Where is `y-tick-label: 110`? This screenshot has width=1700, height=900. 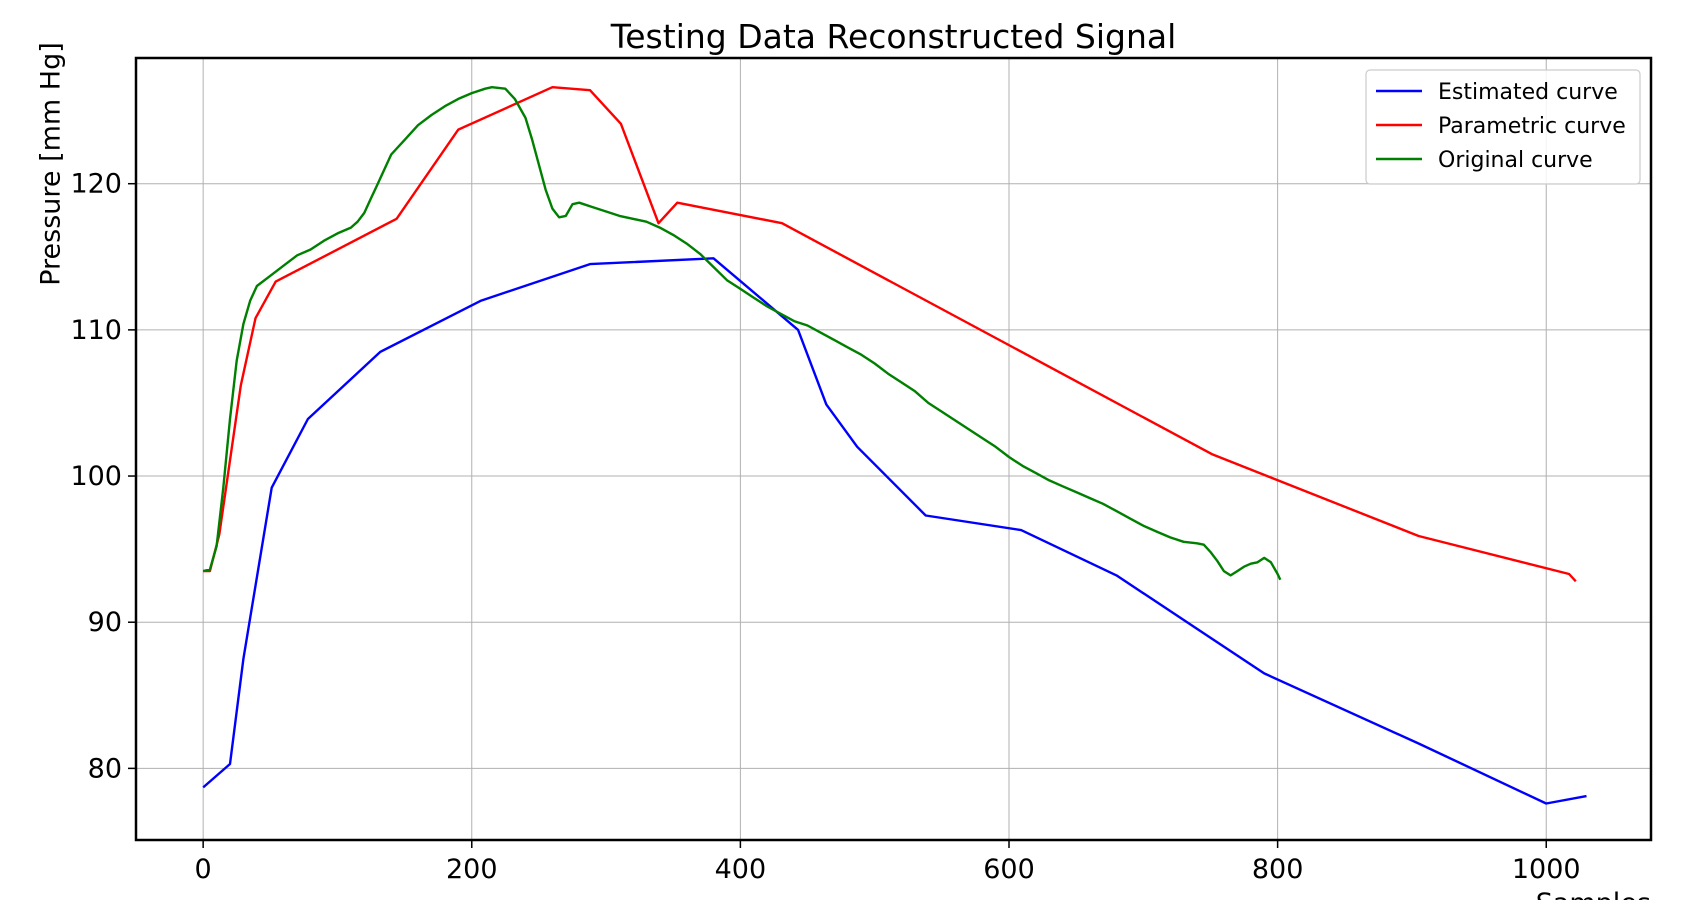 y-tick-label: 110 is located at coordinates (96, 330).